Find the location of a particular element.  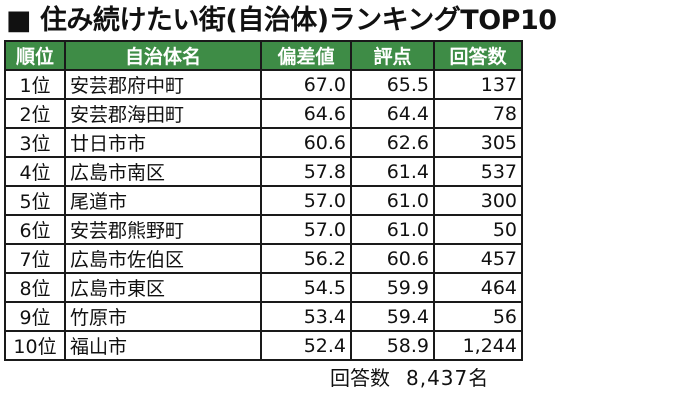

score-cell: 60.6 is located at coordinates (392, 258).